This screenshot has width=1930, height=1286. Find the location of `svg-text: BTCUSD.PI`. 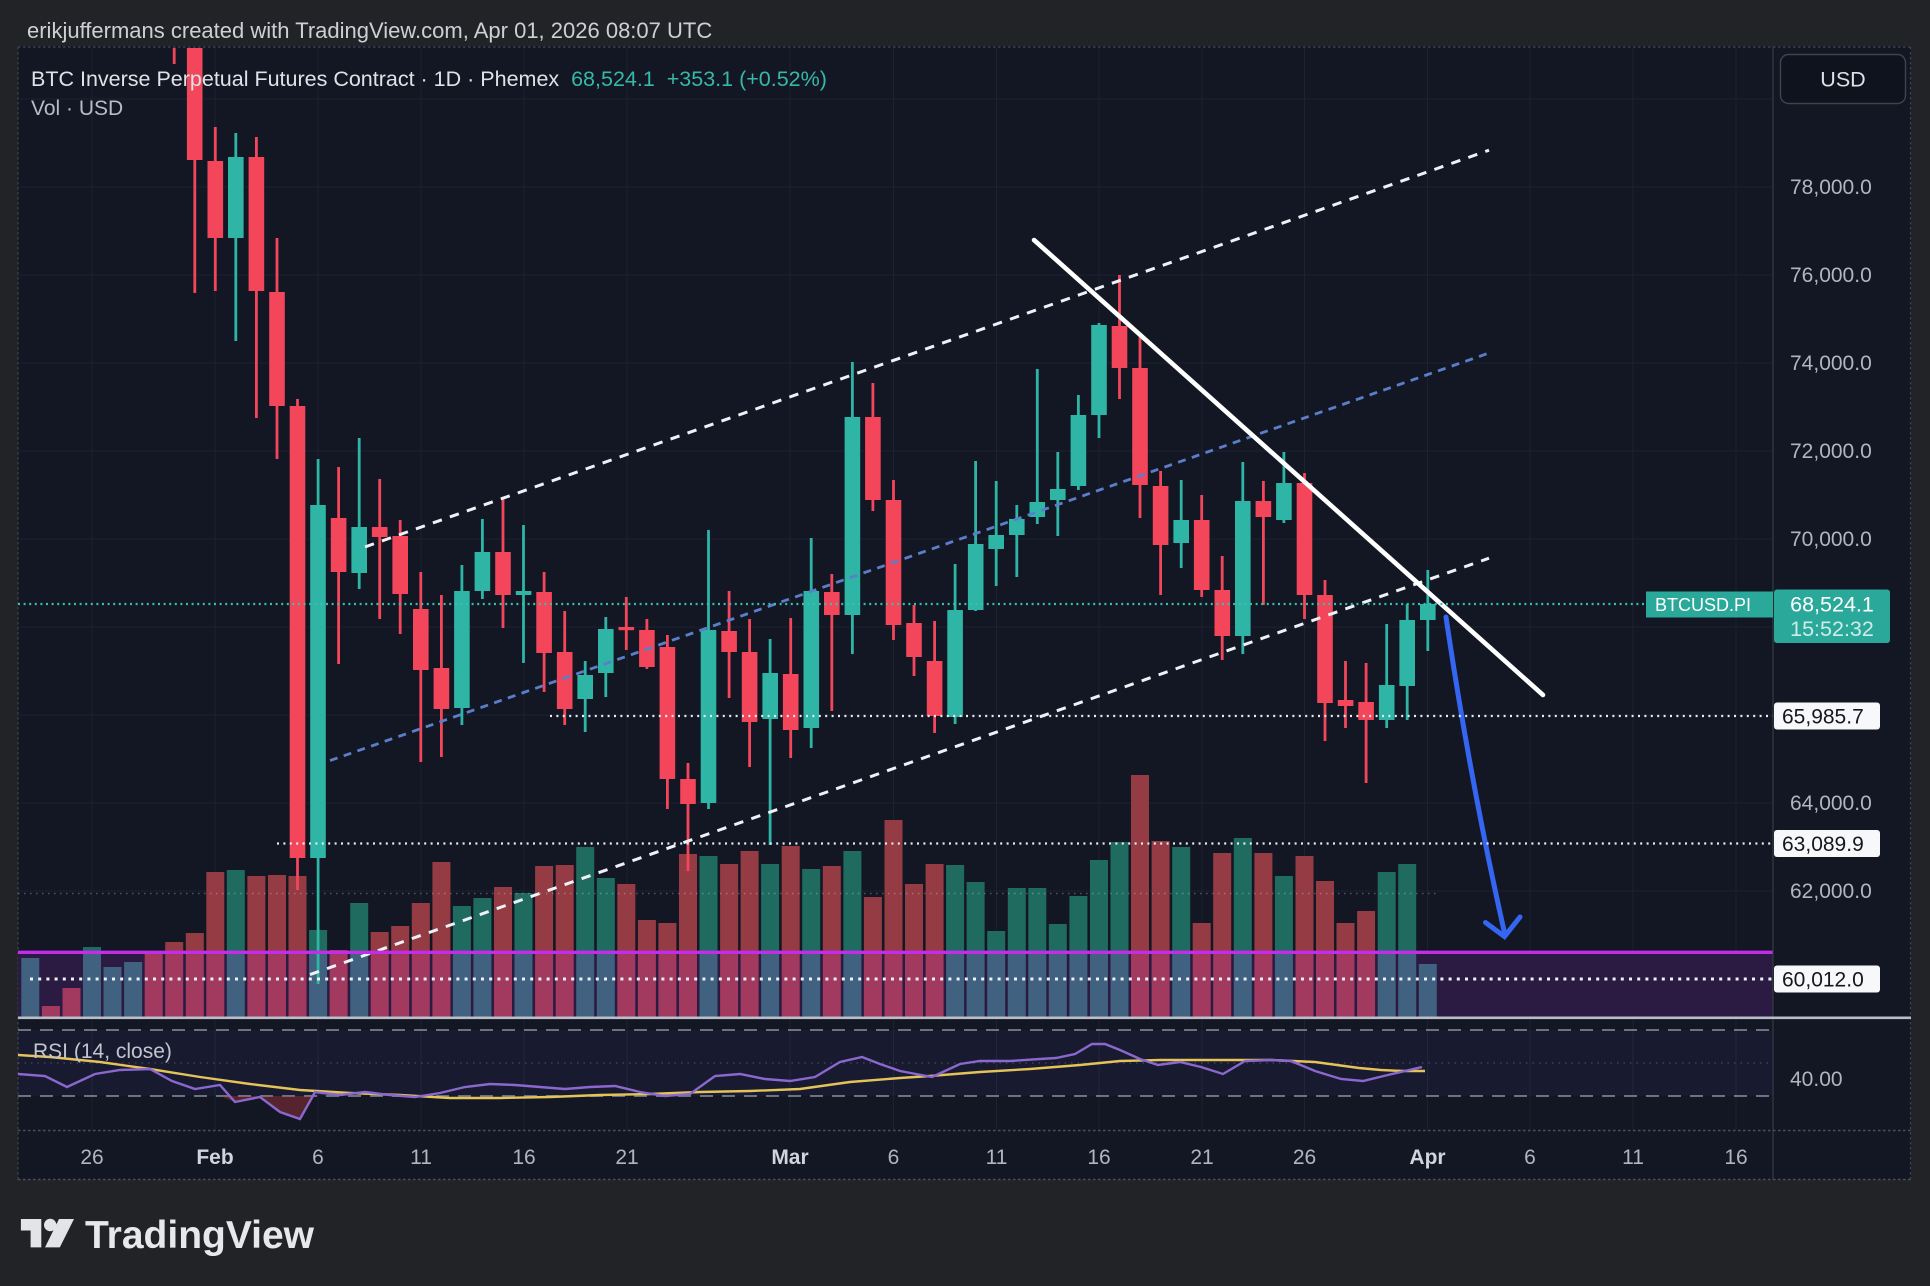

svg-text: BTCUSD.PI is located at coordinates (1703, 605).